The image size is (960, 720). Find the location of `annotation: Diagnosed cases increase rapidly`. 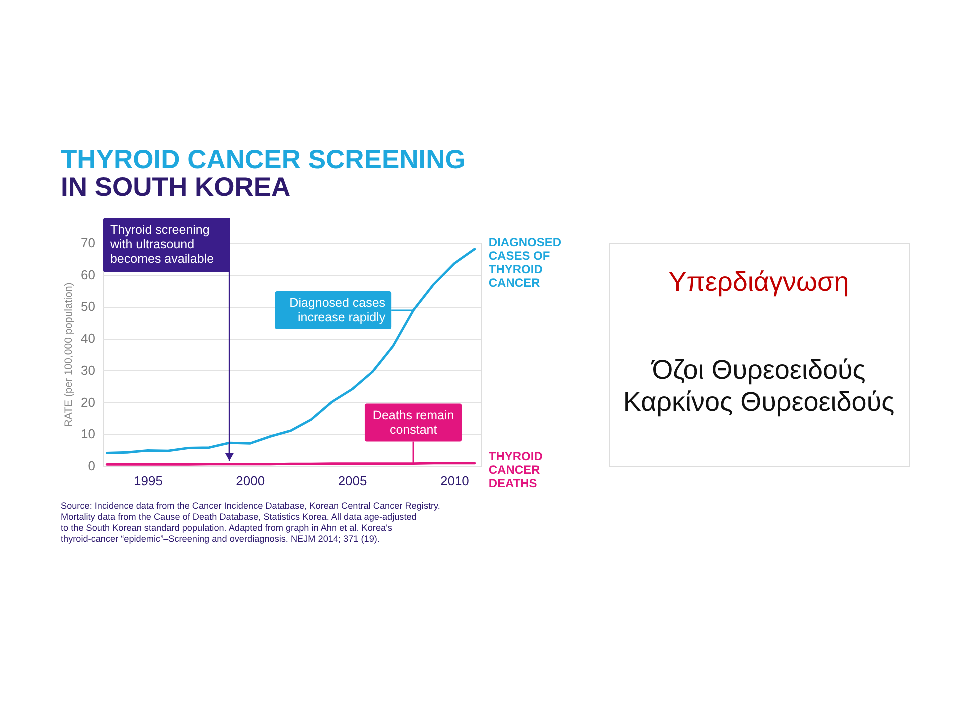

annotation: Diagnosed cases increase rapidly is located at coordinates (338, 310).